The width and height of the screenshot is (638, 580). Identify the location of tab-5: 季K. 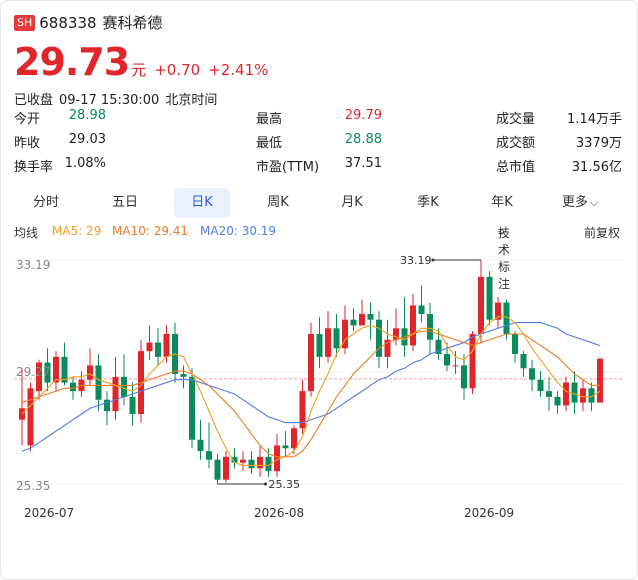
(428, 203).